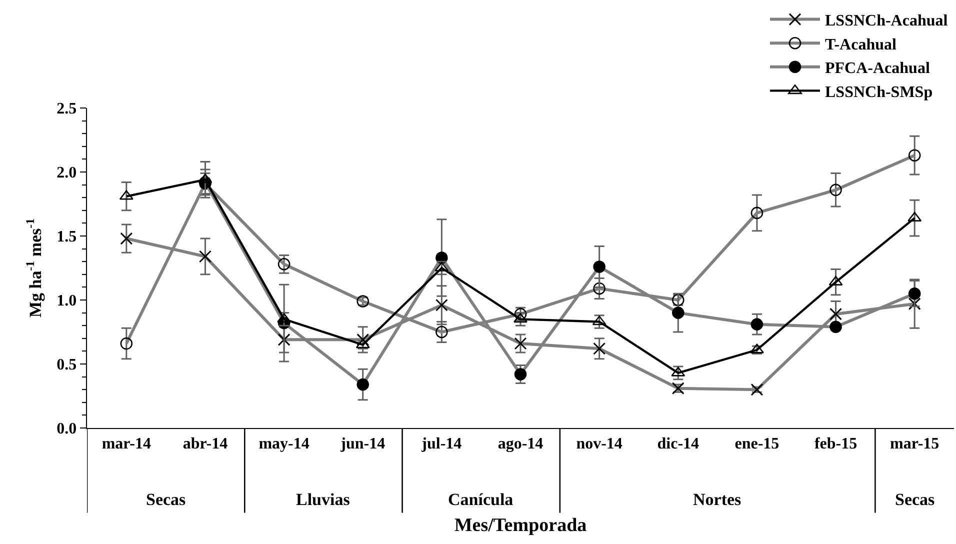  I want to click on y-tick-label: 1.0, so click(66, 301).